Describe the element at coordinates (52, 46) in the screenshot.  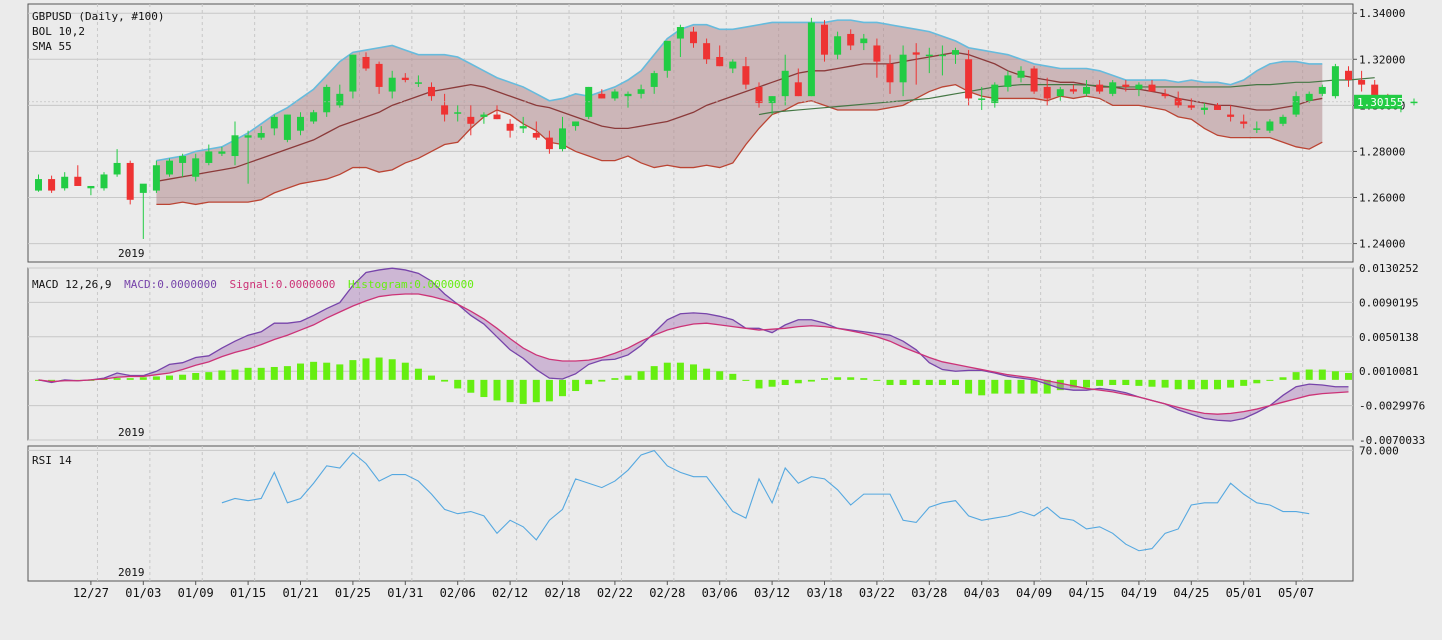
I see `sma-label: SMA 55` at that location.